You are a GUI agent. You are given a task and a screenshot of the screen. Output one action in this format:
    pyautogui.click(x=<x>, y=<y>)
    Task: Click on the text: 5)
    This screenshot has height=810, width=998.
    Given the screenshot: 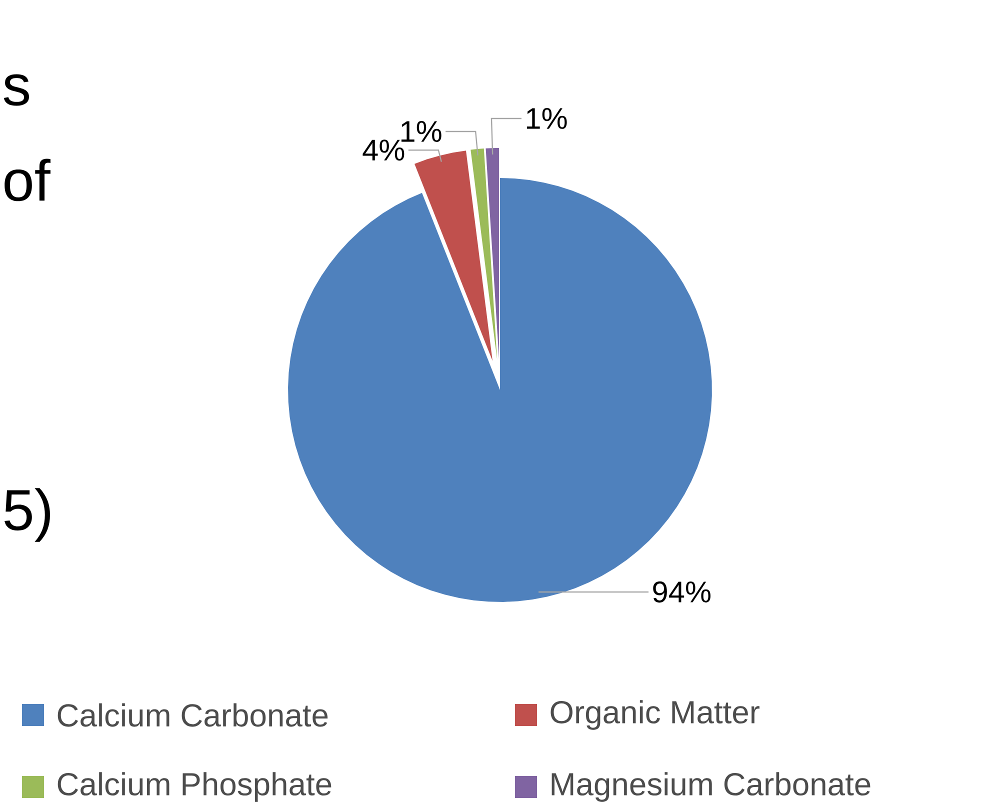 What is the action you would take?
    pyautogui.click(x=27, y=515)
    